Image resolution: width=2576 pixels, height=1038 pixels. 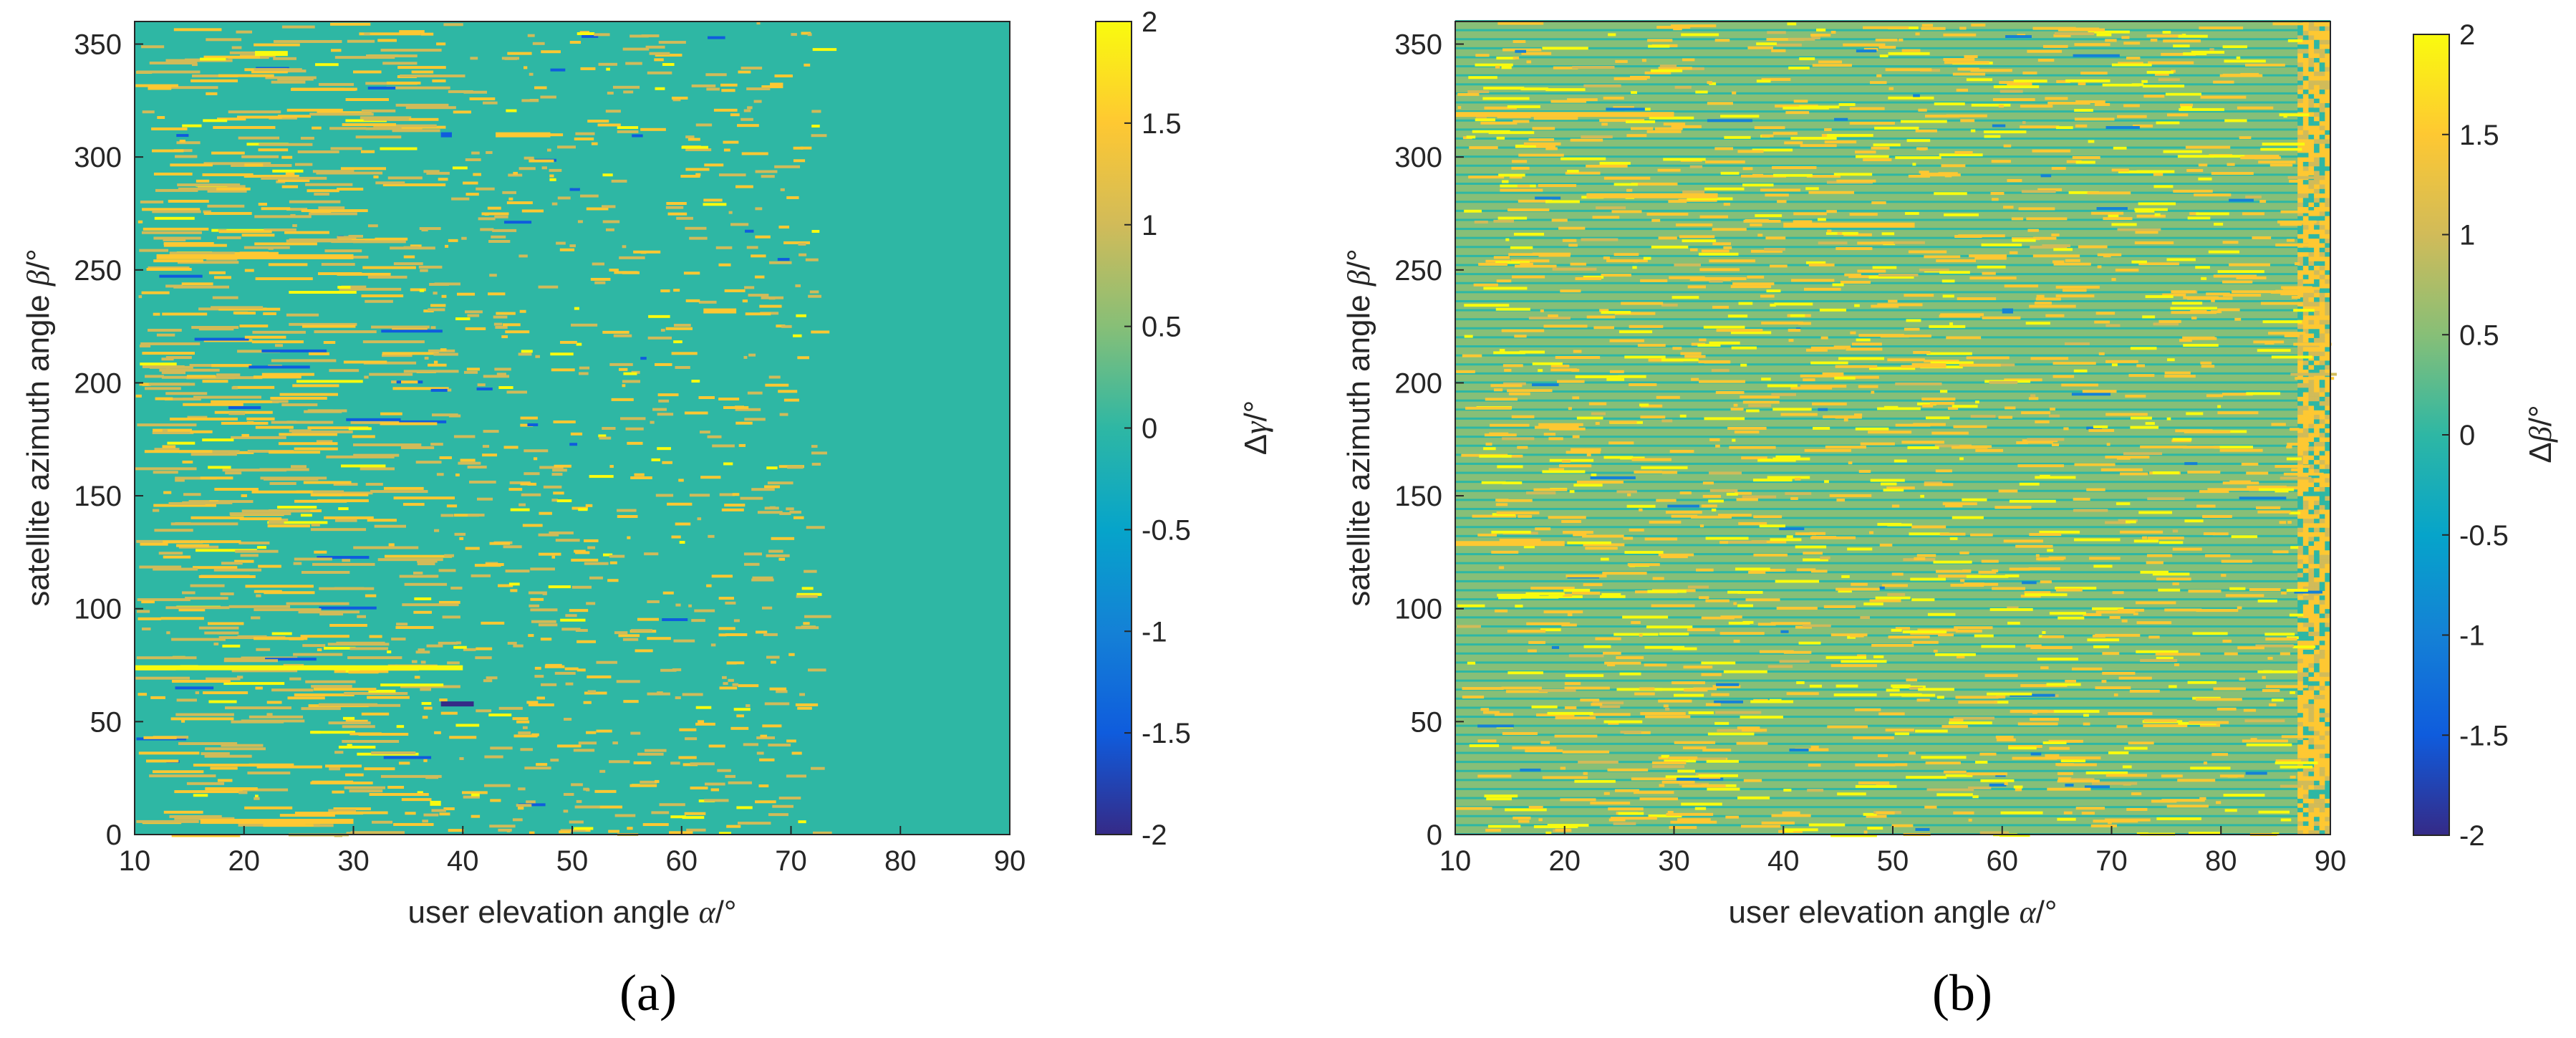 What do you see at coordinates (1564, 114) in the screenshot?
I see `heatmap-feature` at bounding box center [1564, 114].